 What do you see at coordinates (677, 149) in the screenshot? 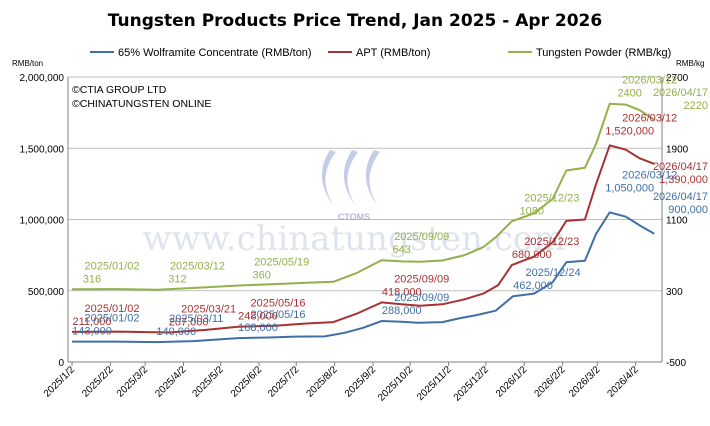
I see `right-tick-label-3: 1900` at bounding box center [677, 149].